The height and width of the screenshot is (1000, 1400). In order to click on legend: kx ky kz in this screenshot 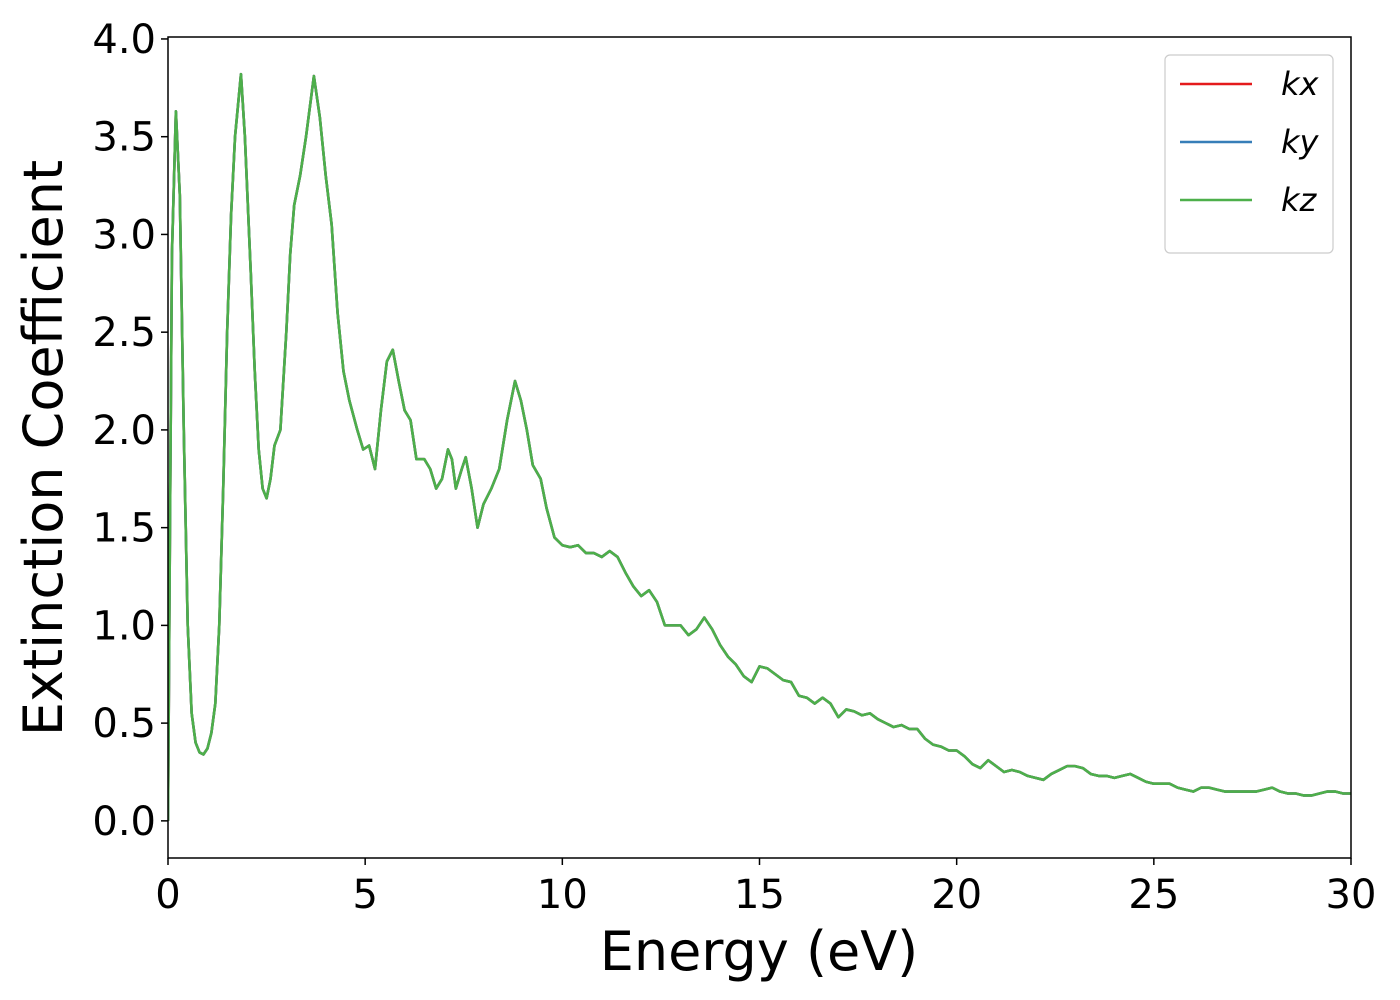, I will do `click(1249, 154)`.